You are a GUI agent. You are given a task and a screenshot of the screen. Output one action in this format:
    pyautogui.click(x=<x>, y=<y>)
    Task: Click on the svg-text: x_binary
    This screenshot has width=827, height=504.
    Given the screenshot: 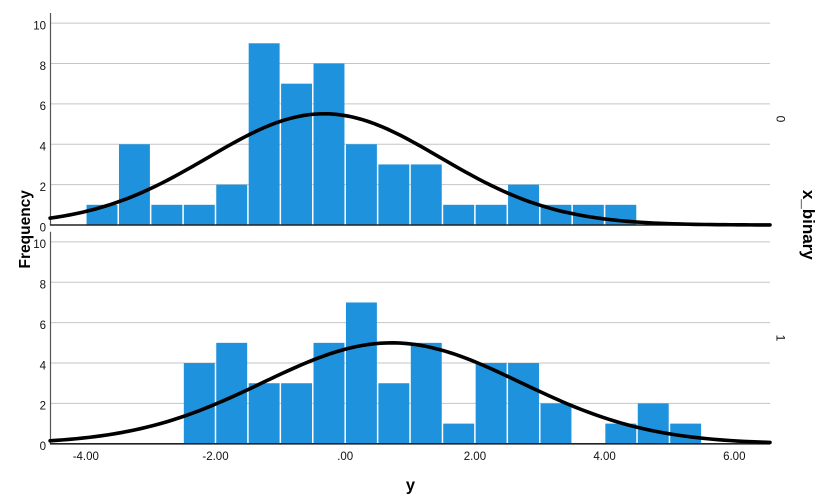 What is the action you would take?
    pyautogui.click(x=808, y=225)
    